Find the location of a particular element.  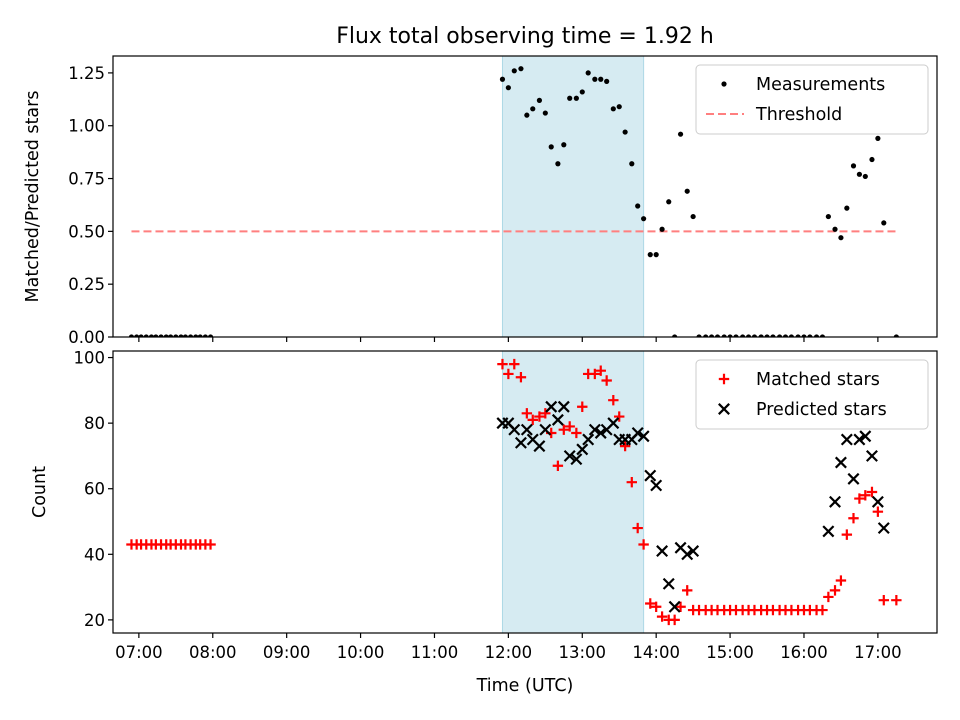

y-tick-label: 1.25 is located at coordinates (86, 73).